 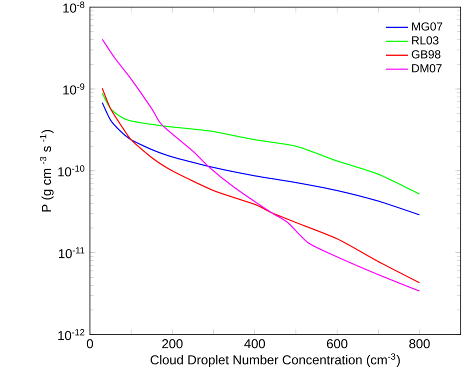 I want to click on x-tick-label: 600, so click(x=337, y=343).